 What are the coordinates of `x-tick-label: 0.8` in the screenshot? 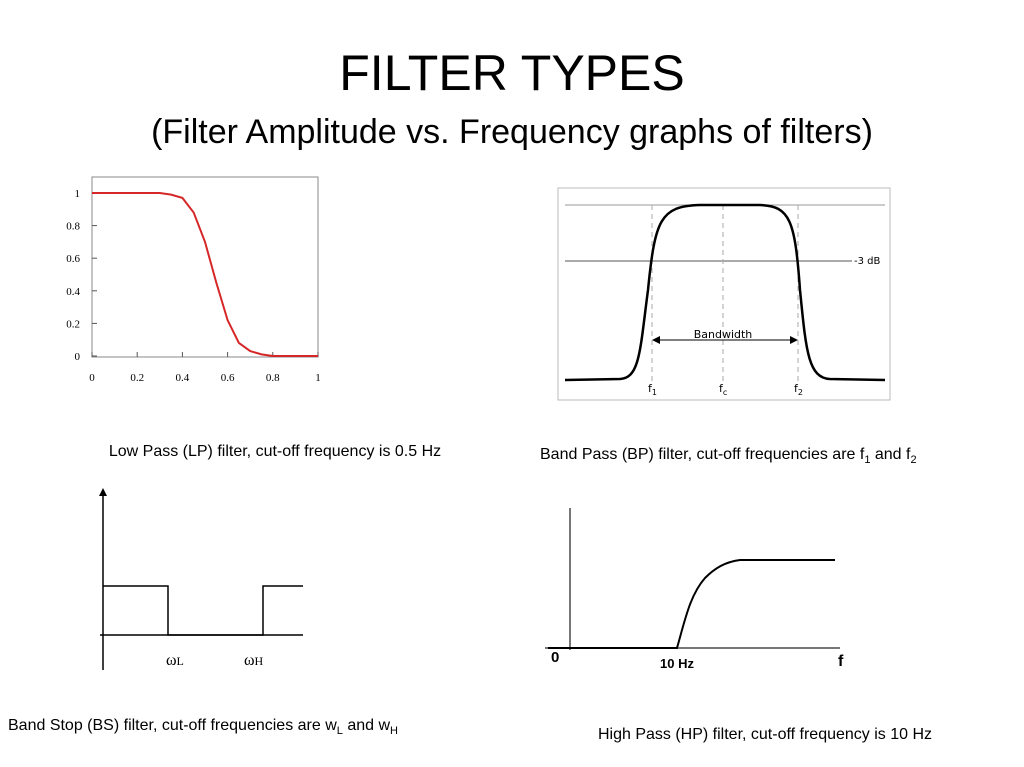 It's located at (273, 378).